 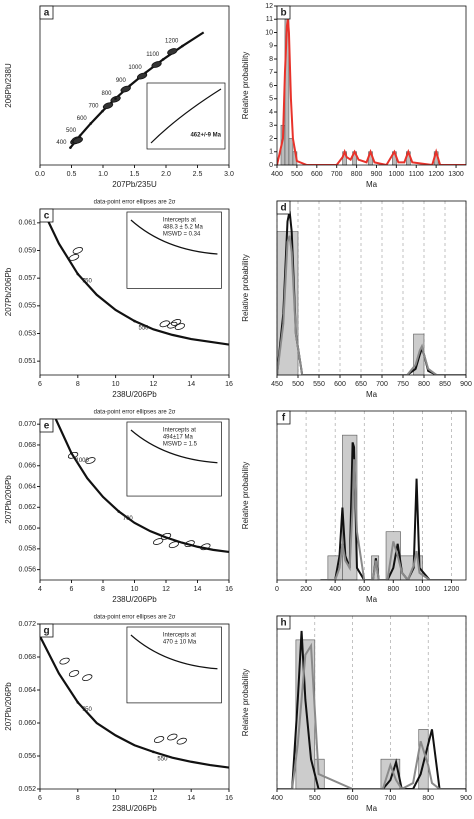 What do you see at coordinates (141, 486) in the screenshot?
I see `concordia-curve` at bounding box center [141, 486].